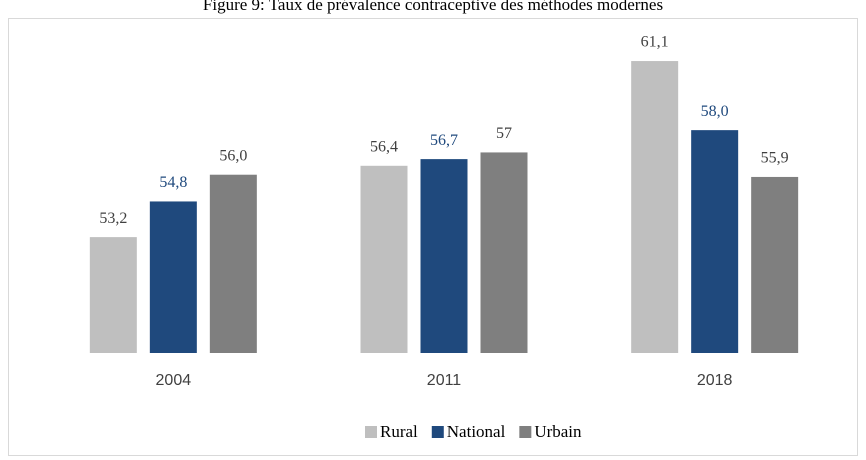  Describe the element at coordinates (113, 218) in the screenshot. I see `value-label: 53,2` at that location.